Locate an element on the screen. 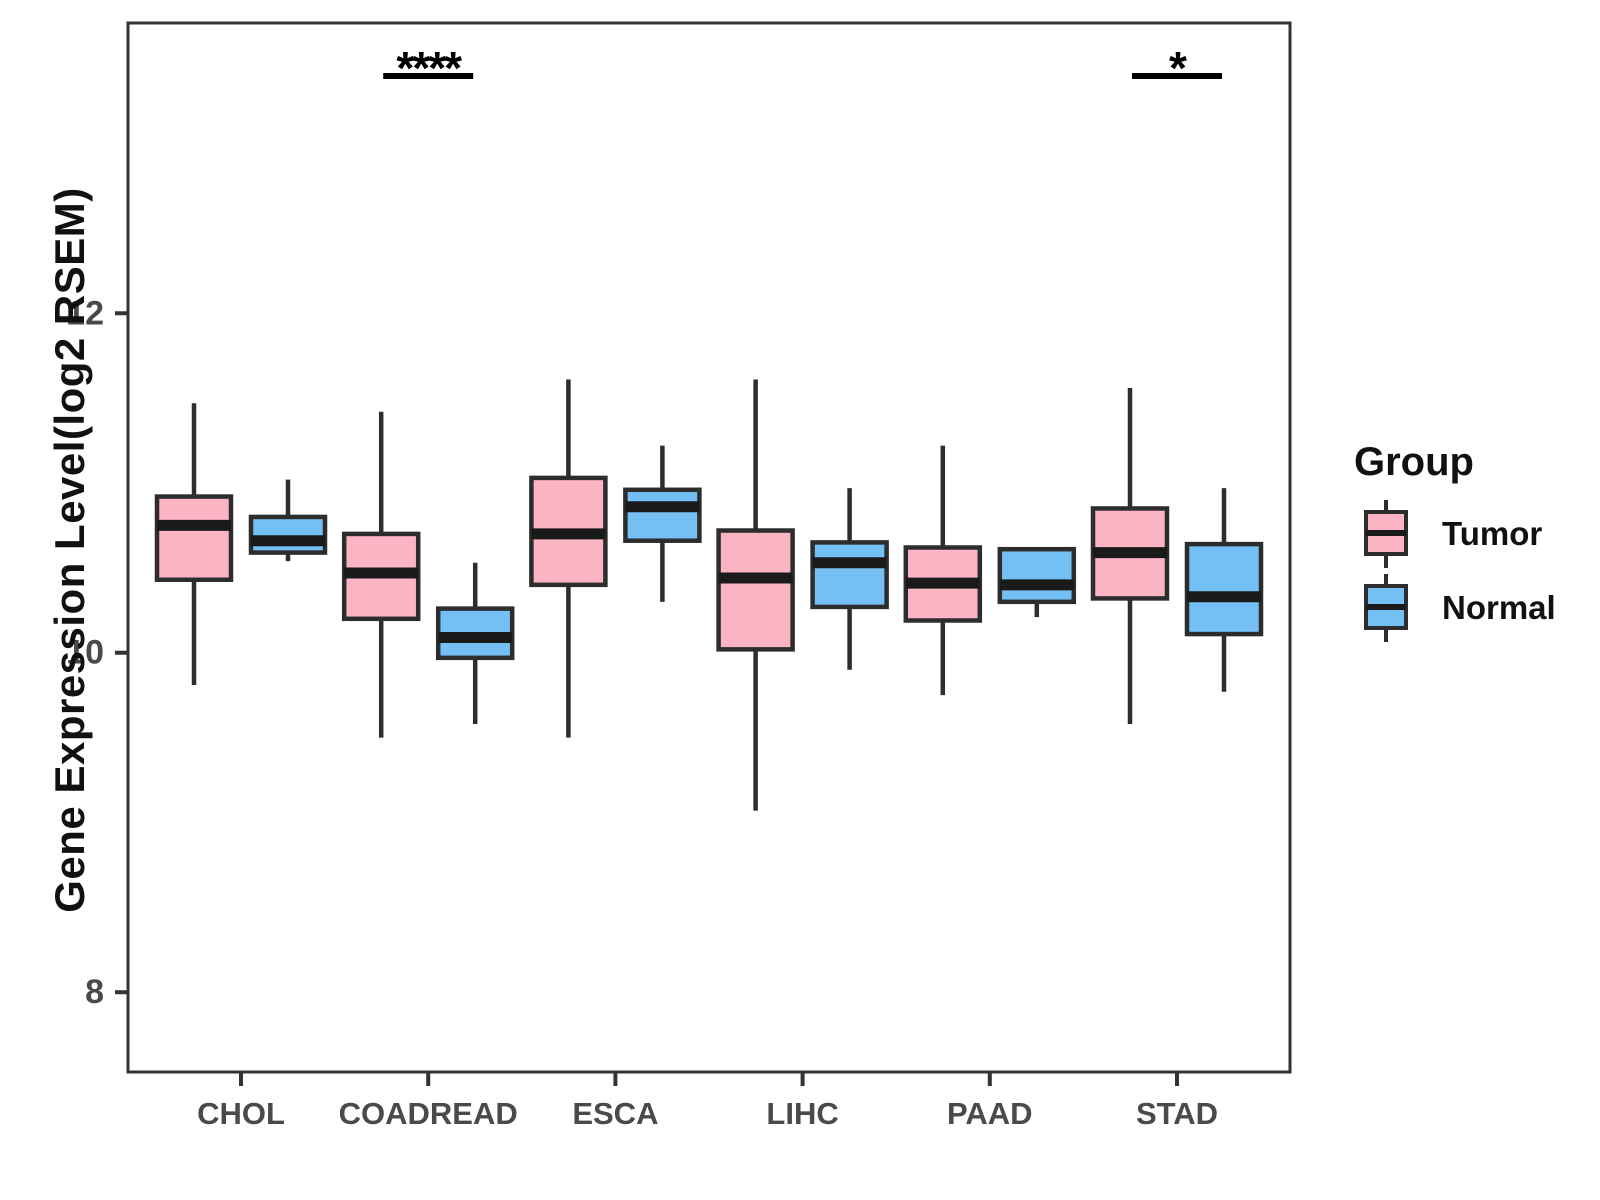  legend: Group Tumor Normal is located at coordinates (1460, 543).